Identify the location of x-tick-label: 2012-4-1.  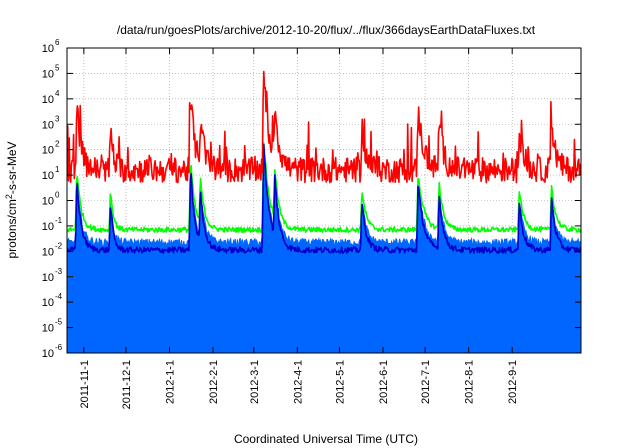
(298, 382).